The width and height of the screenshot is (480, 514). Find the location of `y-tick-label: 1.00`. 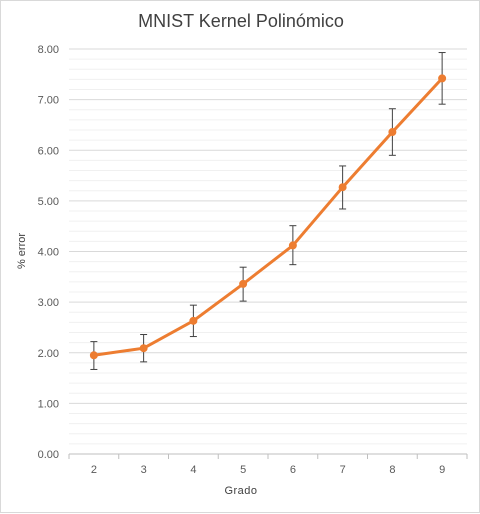

y-tick-label: 1.00 is located at coordinates (48, 404).